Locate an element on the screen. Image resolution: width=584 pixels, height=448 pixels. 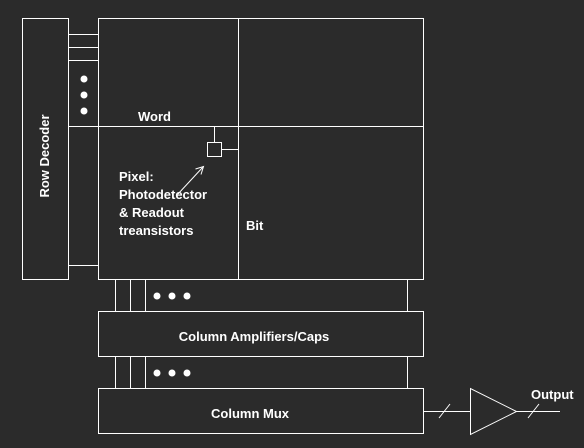
bit-label: Bit is located at coordinates (255, 225).